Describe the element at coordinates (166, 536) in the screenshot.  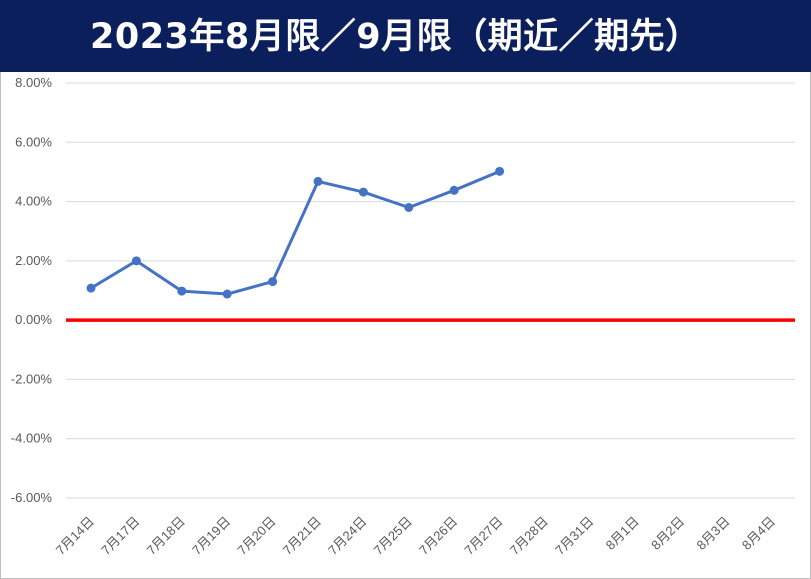
I see `x-tick-label: 7月18日` at that location.